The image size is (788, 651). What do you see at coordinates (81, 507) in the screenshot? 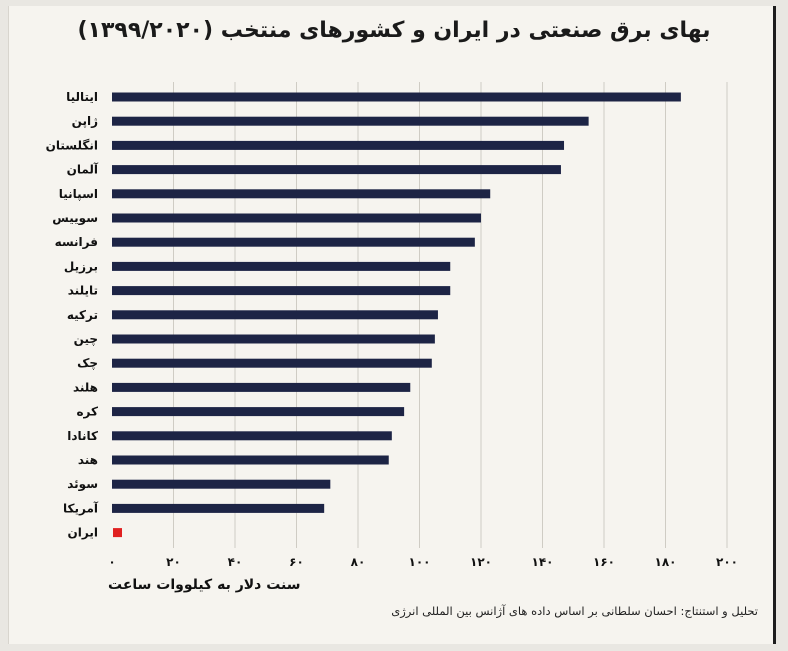
I see `category-label: آمریکا` at bounding box center [81, 507].